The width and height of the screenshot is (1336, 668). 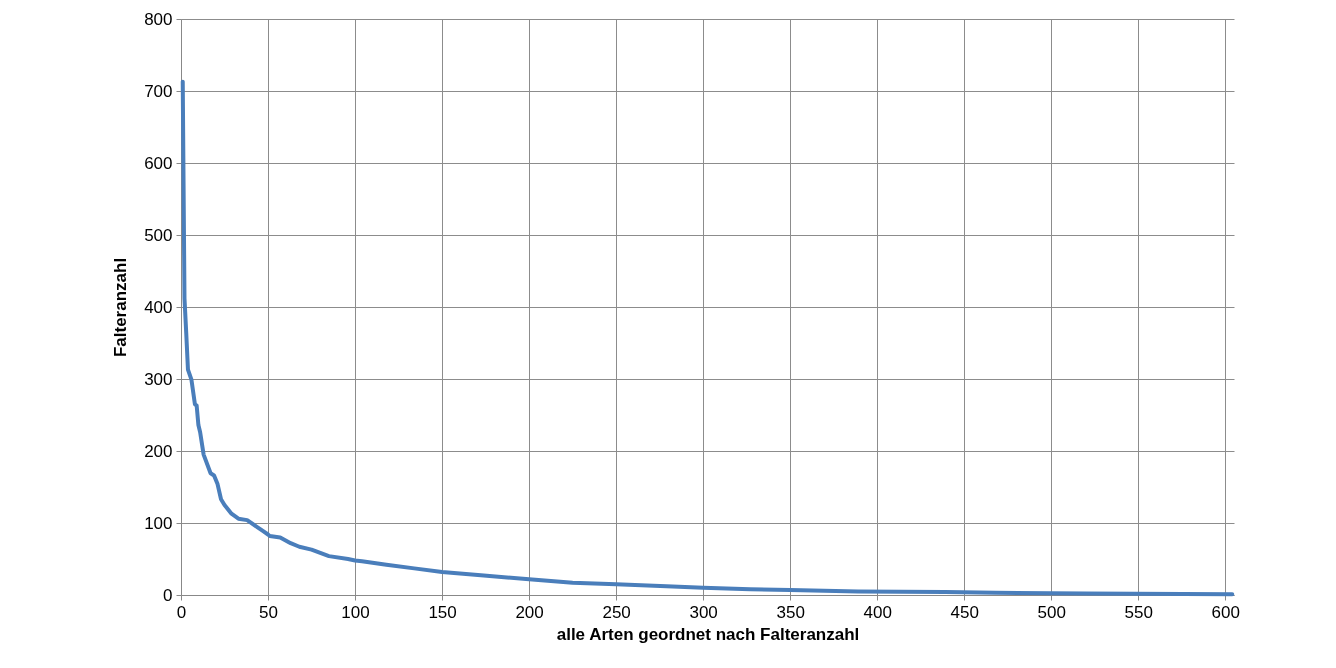 I want to click on y-tick-label: 700, so click(x=158, y=91).